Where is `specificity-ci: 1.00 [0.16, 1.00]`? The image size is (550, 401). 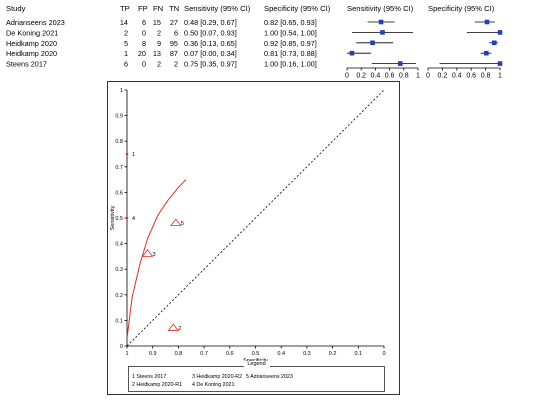
specificity-ci: 1.00 [0.16, 1.00] is located at coordinates (290, 64).